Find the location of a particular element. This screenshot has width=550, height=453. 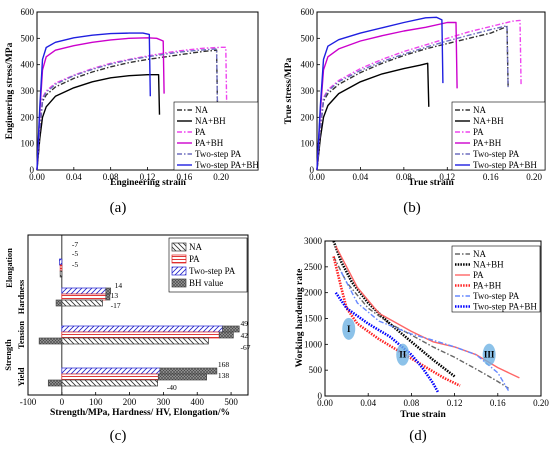

x-tick-label: 400 is located at coordinates (197, 402).